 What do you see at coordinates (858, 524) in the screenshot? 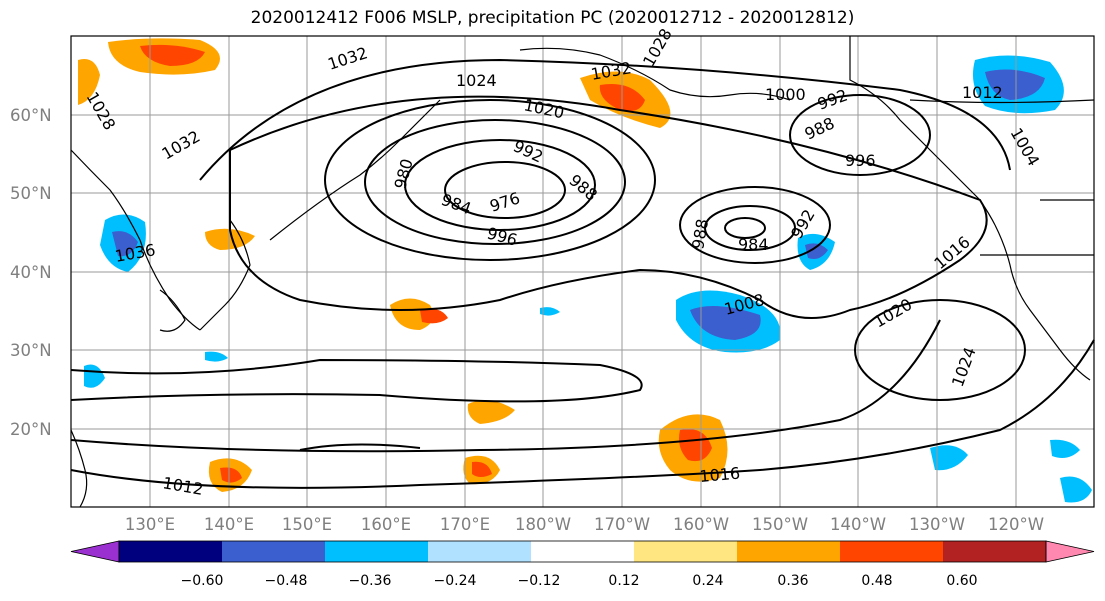
I see `lon-label: 140°W` at bounding box center [858, 524].